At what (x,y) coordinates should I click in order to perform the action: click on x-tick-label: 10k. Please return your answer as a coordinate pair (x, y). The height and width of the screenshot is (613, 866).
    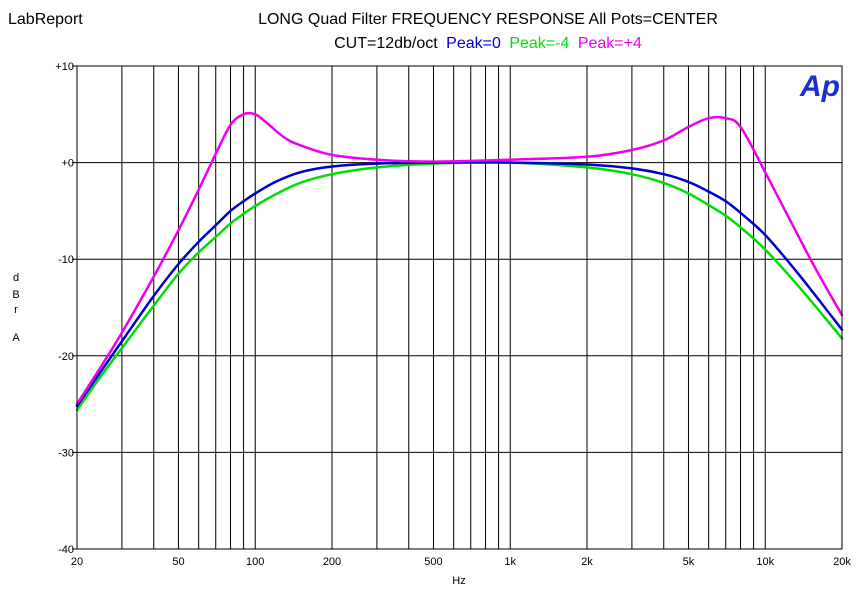
    Looking at the image, I should click on (765, 562).